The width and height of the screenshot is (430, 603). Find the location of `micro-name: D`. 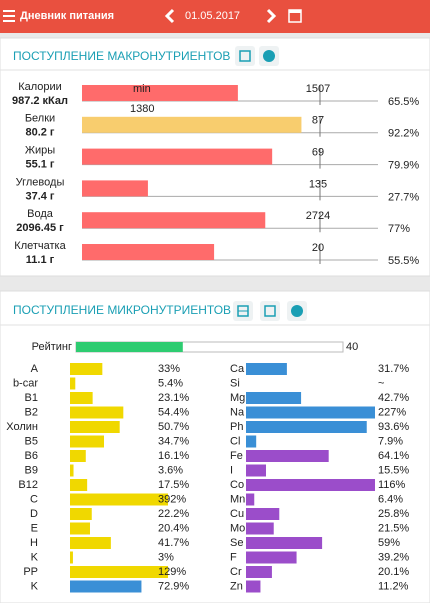

micro-name: D is located at coordinates (34, 514).